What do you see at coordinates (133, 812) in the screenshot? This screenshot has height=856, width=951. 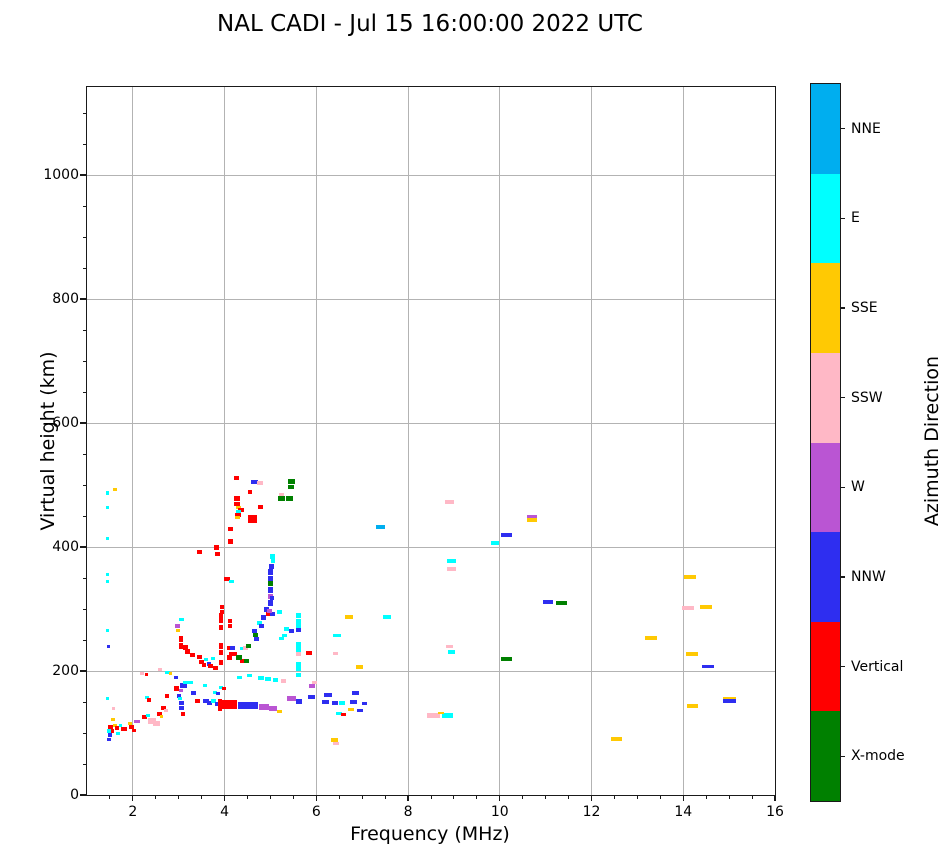 I see `x-tick-label: 2` at bounding box center [133, 812].